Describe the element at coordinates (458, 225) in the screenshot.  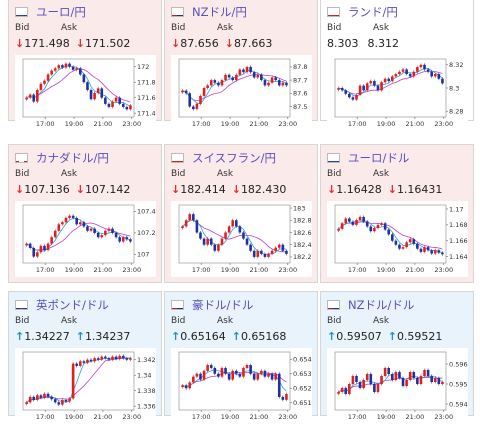
I see `y-tick-label: 1.168` at that location.